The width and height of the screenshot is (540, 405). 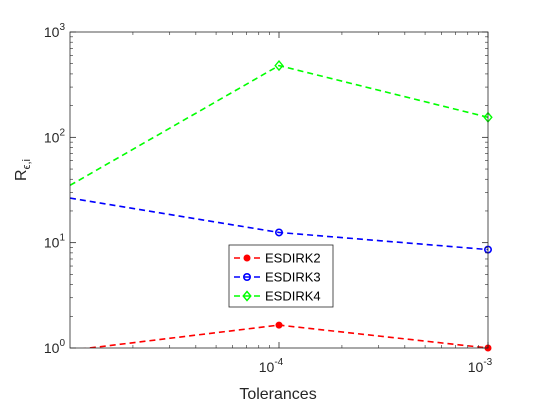 What do you see at coordinates (293, 258) in the screenshot?
I see `legend-label: ESDIRK2` at bounding box center [293, 258].